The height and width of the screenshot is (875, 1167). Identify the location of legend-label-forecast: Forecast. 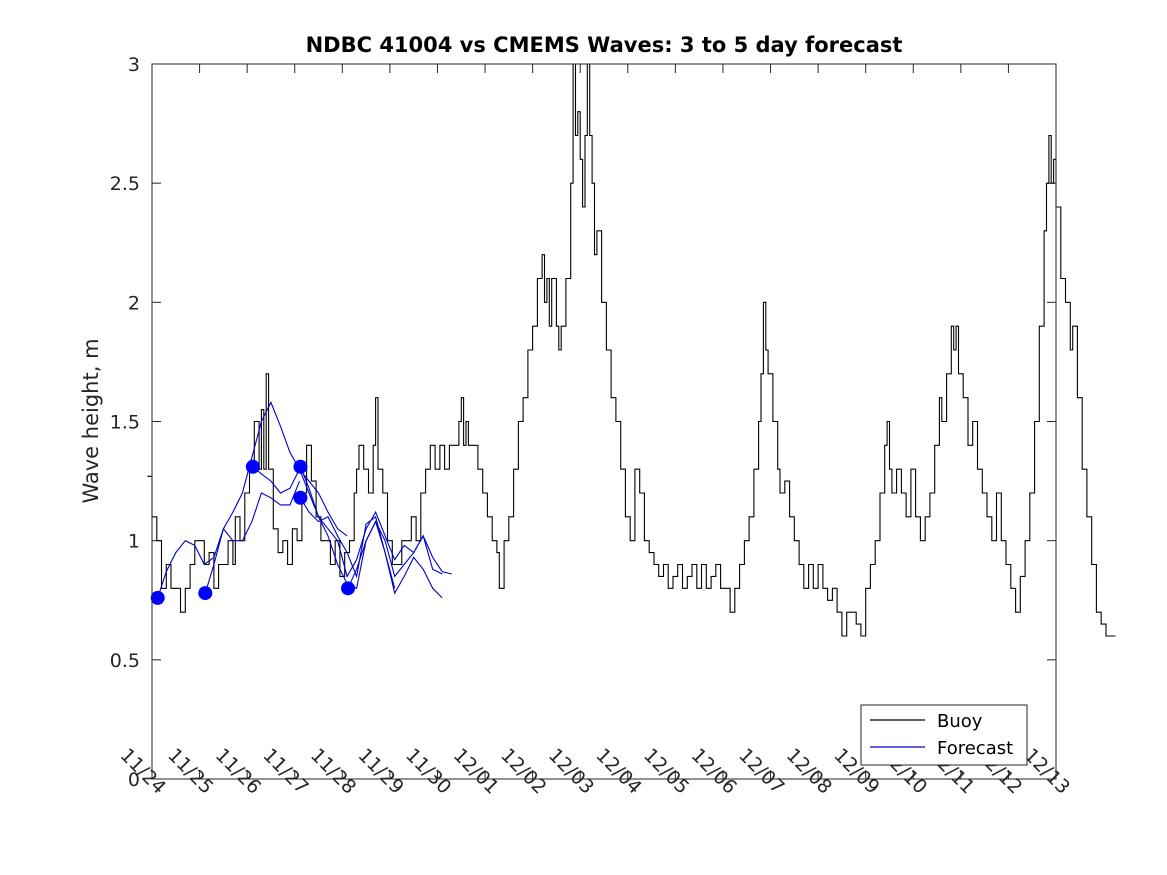
(975, 748).